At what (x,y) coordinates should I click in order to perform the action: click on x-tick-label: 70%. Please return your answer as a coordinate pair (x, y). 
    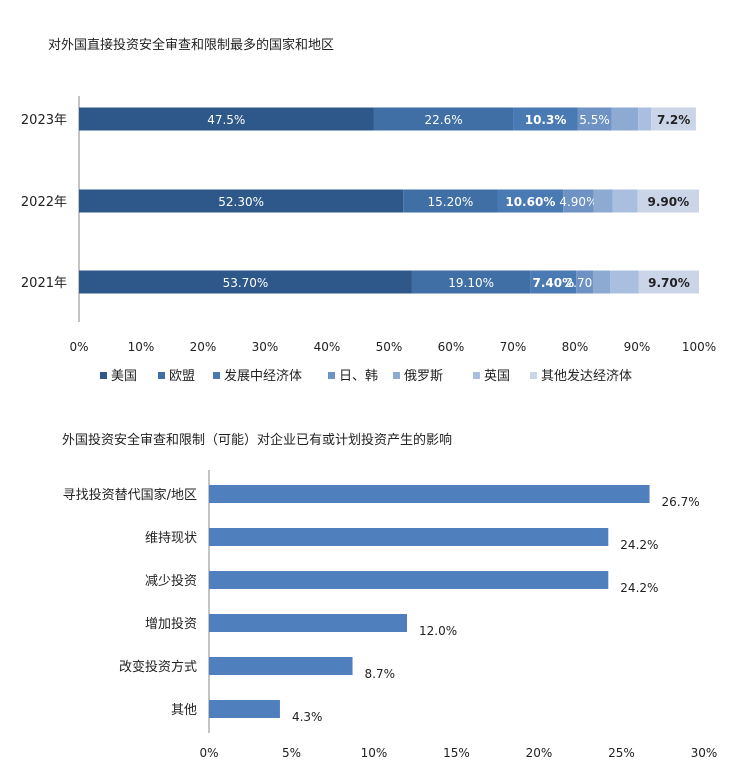
    Looking at the image, I should click on (513, 347).